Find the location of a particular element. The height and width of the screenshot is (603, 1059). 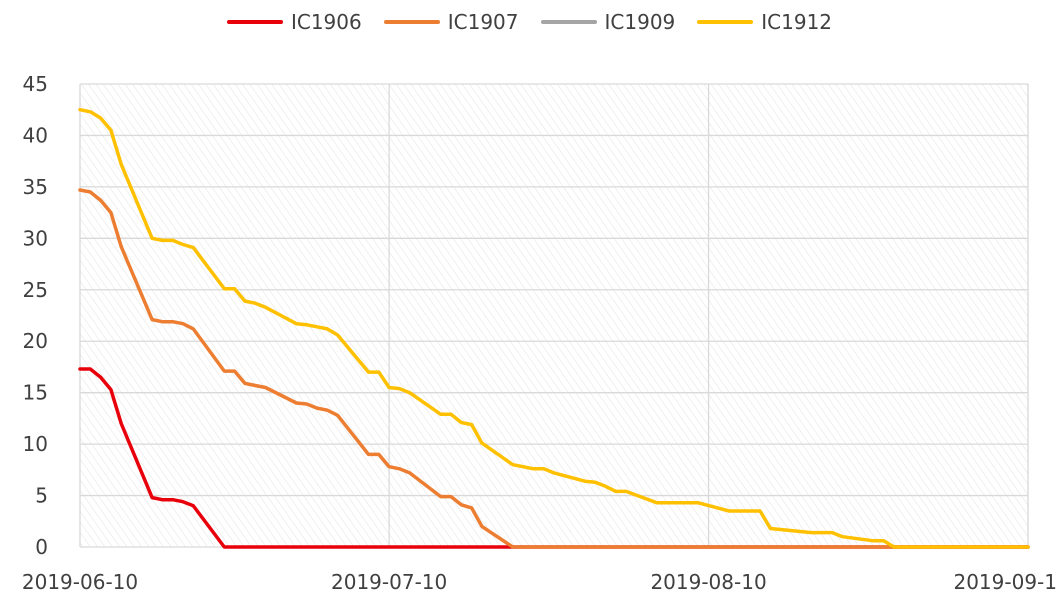

legend-item-ic1906: IC1906 is located at coordinates (294, 22).